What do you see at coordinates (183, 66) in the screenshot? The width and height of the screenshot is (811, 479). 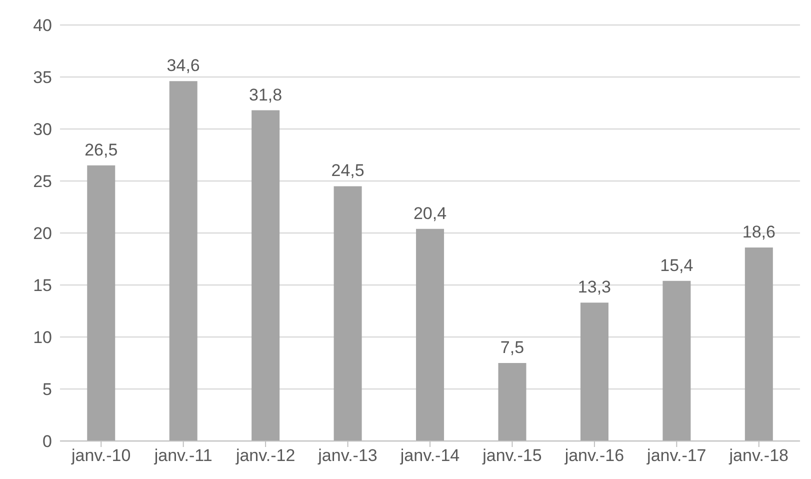 I see `data-label: 34,6` at bounding box center [183, 66].